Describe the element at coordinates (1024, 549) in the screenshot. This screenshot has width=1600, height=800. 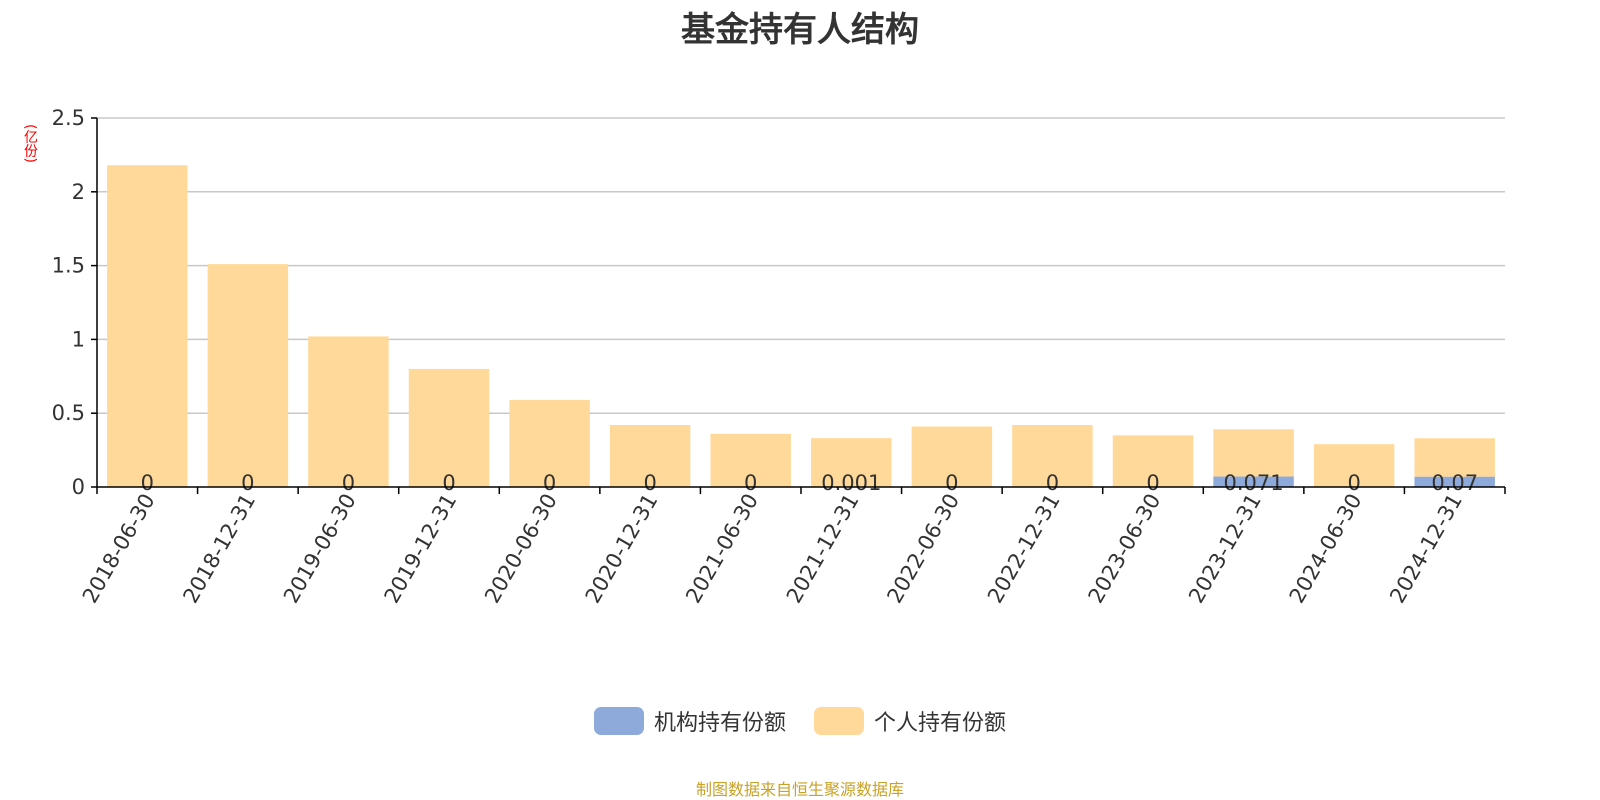
I see `x-tick-label: 2022-12-31` at that location.